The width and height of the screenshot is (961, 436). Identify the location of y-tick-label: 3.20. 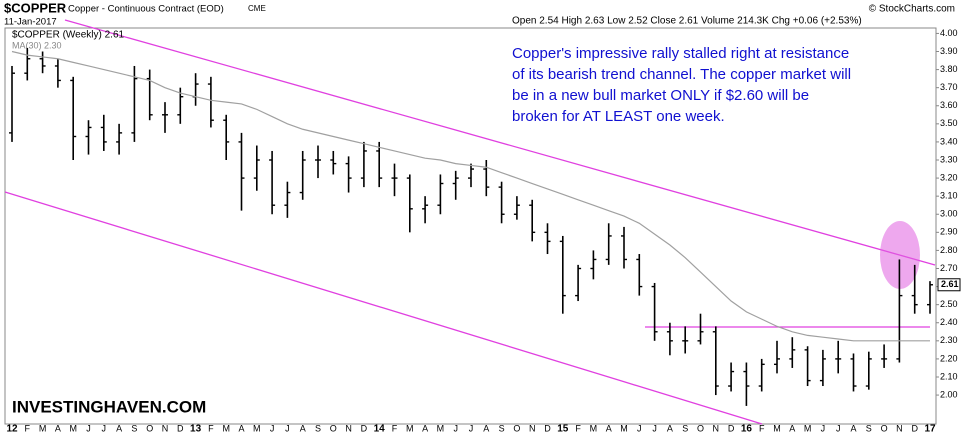
(949, 177).